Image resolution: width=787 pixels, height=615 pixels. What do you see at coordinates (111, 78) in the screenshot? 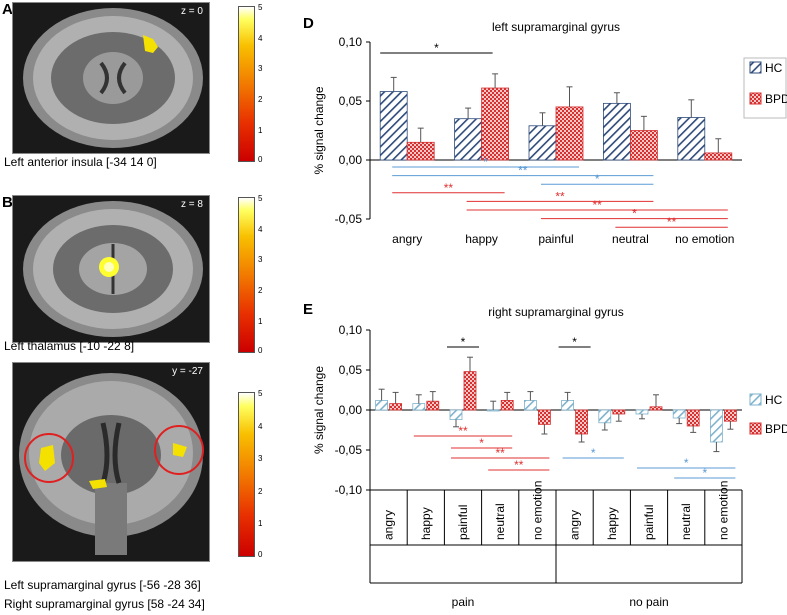
I see `brain-scan-axial-a: z = 0` at bounding box center [111, 78].